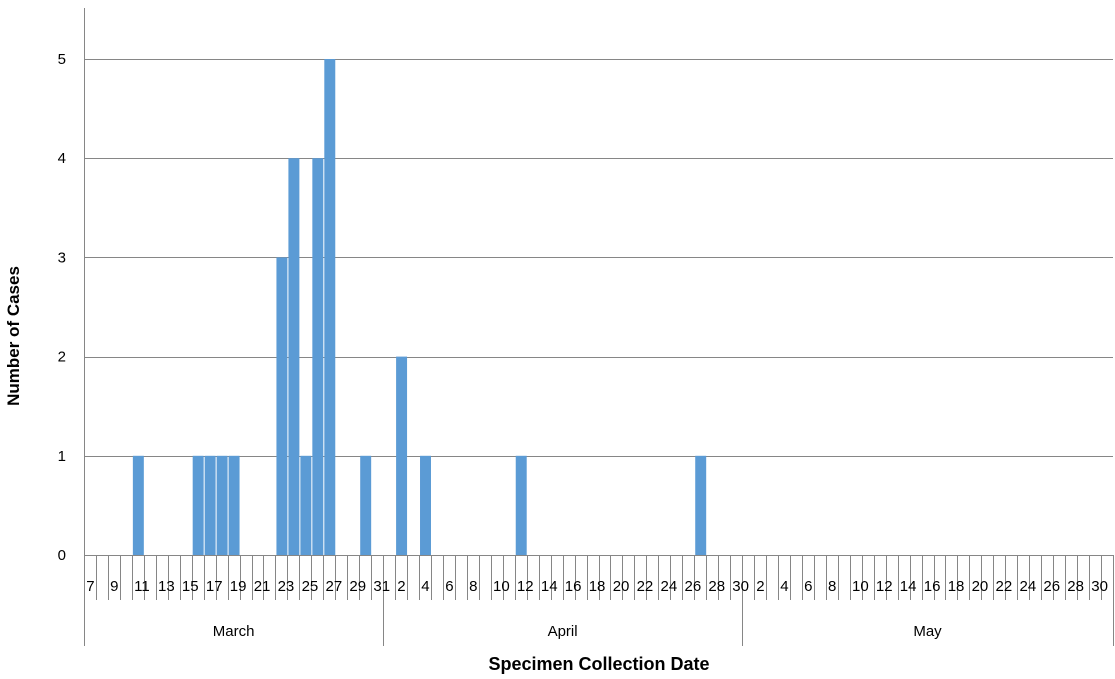 The width and height of the screenshot is (1115, 679). What do you see at coordinates (13, 336) in the screenshot?
I see `y-axis-label: Number of Cases` at bounding box center [13, 336].